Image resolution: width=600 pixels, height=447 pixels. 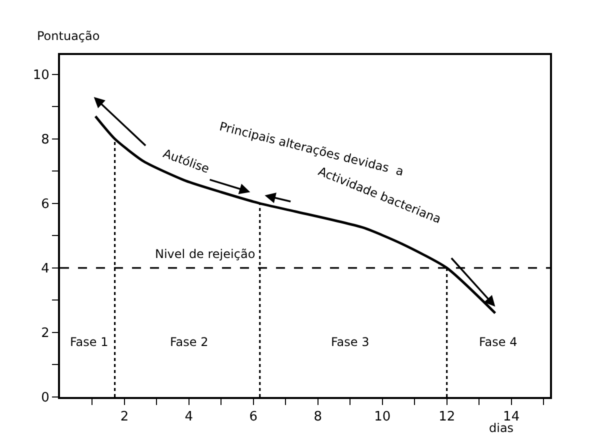 What do you see at coordinates (382, 417) in the screenshot?
I see `x-tick-label: 10` at bounding box center [382, 417].